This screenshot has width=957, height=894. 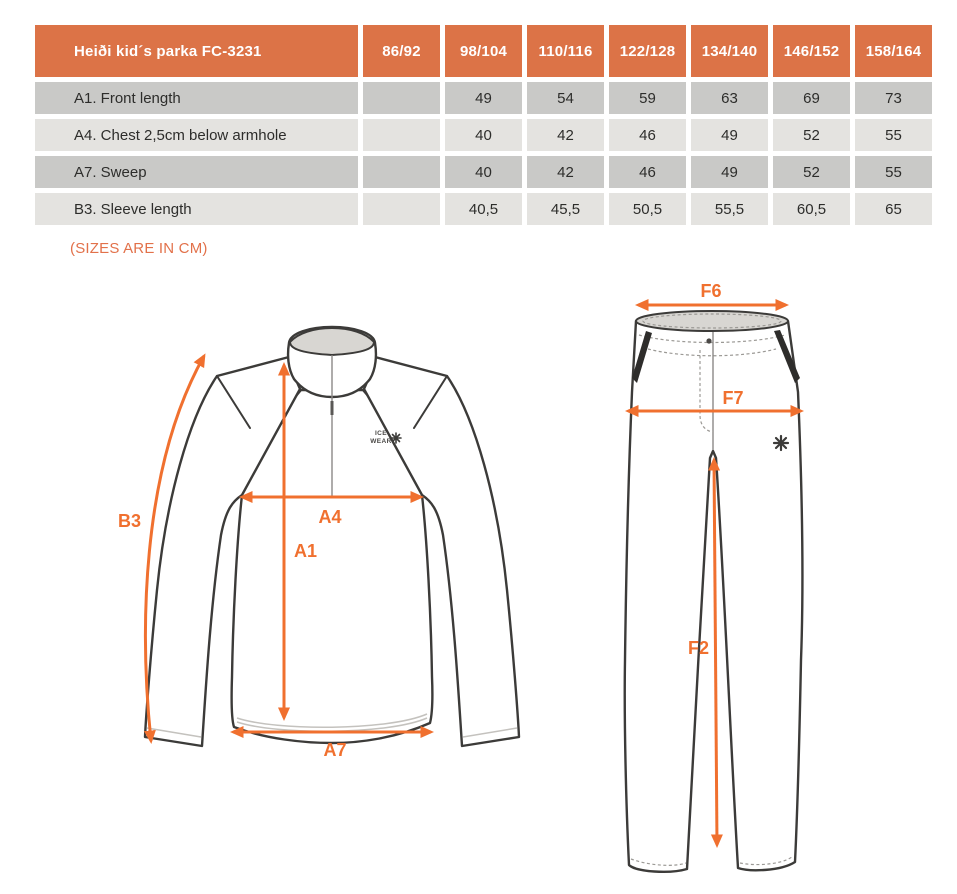 What do you see at coordinates (334, 750) in the screenshot?
I see `measure-label-a7: A7` at bounding box center [334, 750].